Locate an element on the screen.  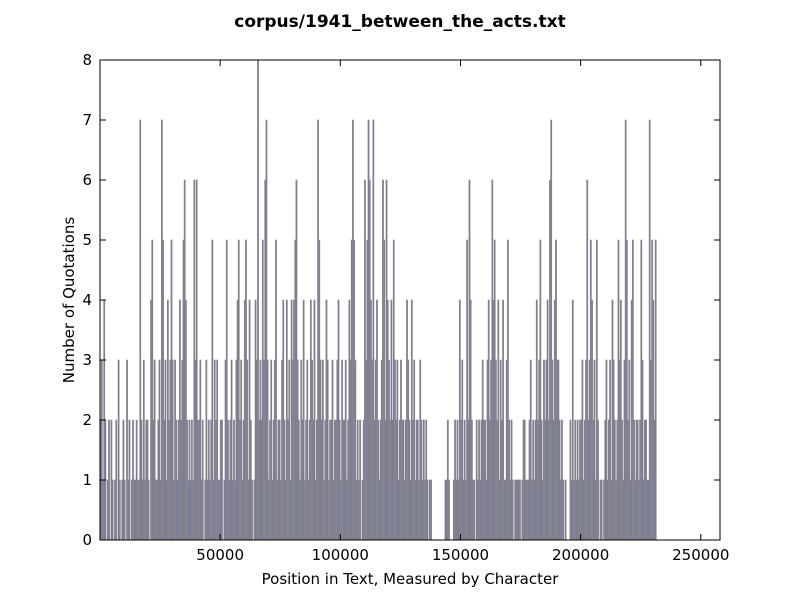
y-tick-label: 8 is located at coordinates (87, 60).